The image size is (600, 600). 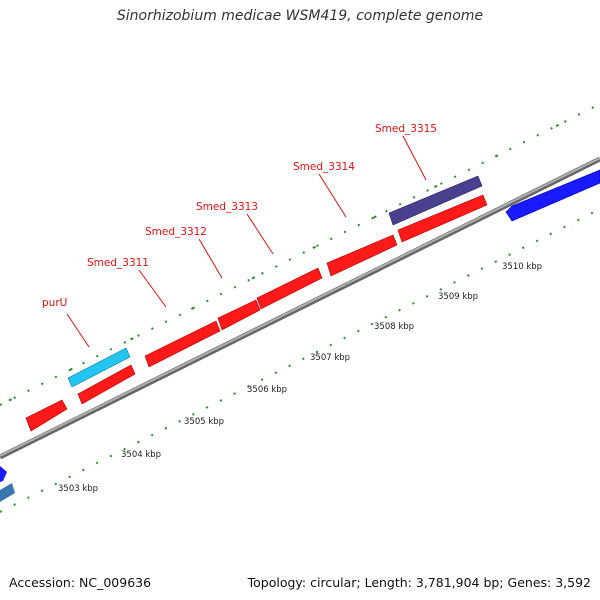 I want to click on gene-feature-purU, so click(x=99, y=367).